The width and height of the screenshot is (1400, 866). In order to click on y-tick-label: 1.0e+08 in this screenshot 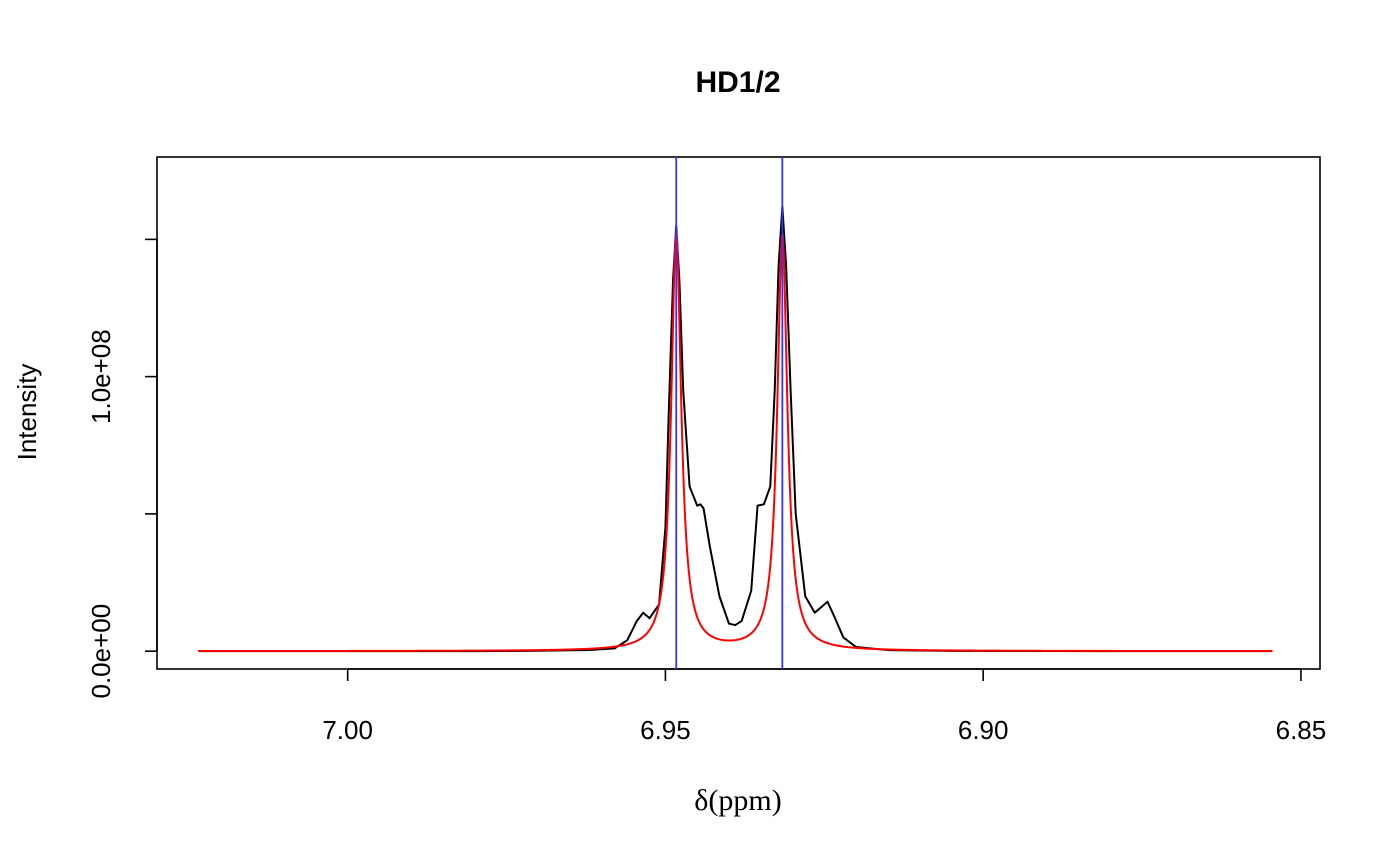, I will do `click(101, 376)`.